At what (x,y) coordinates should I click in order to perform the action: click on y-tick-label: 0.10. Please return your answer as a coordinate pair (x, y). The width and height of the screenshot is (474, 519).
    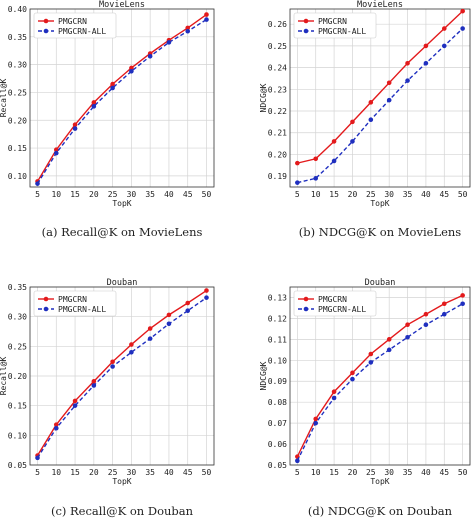
    Looking at the image, I should click on (277, 360).